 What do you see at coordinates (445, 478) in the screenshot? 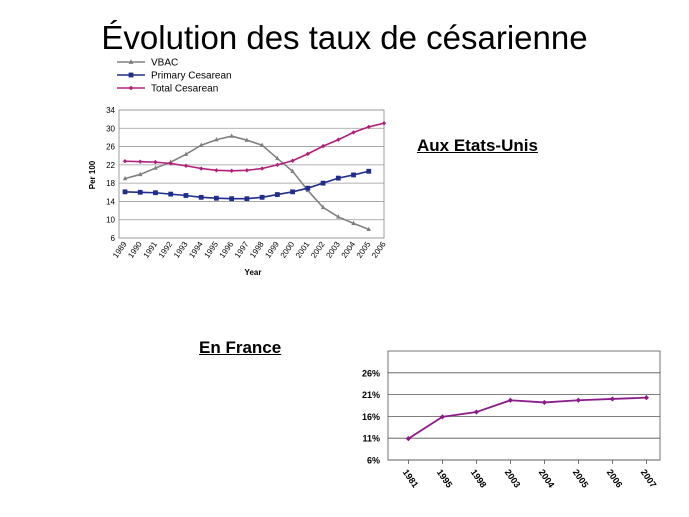
I see `fr-x-tick-label: 1995` at bounding box center [445, 478].